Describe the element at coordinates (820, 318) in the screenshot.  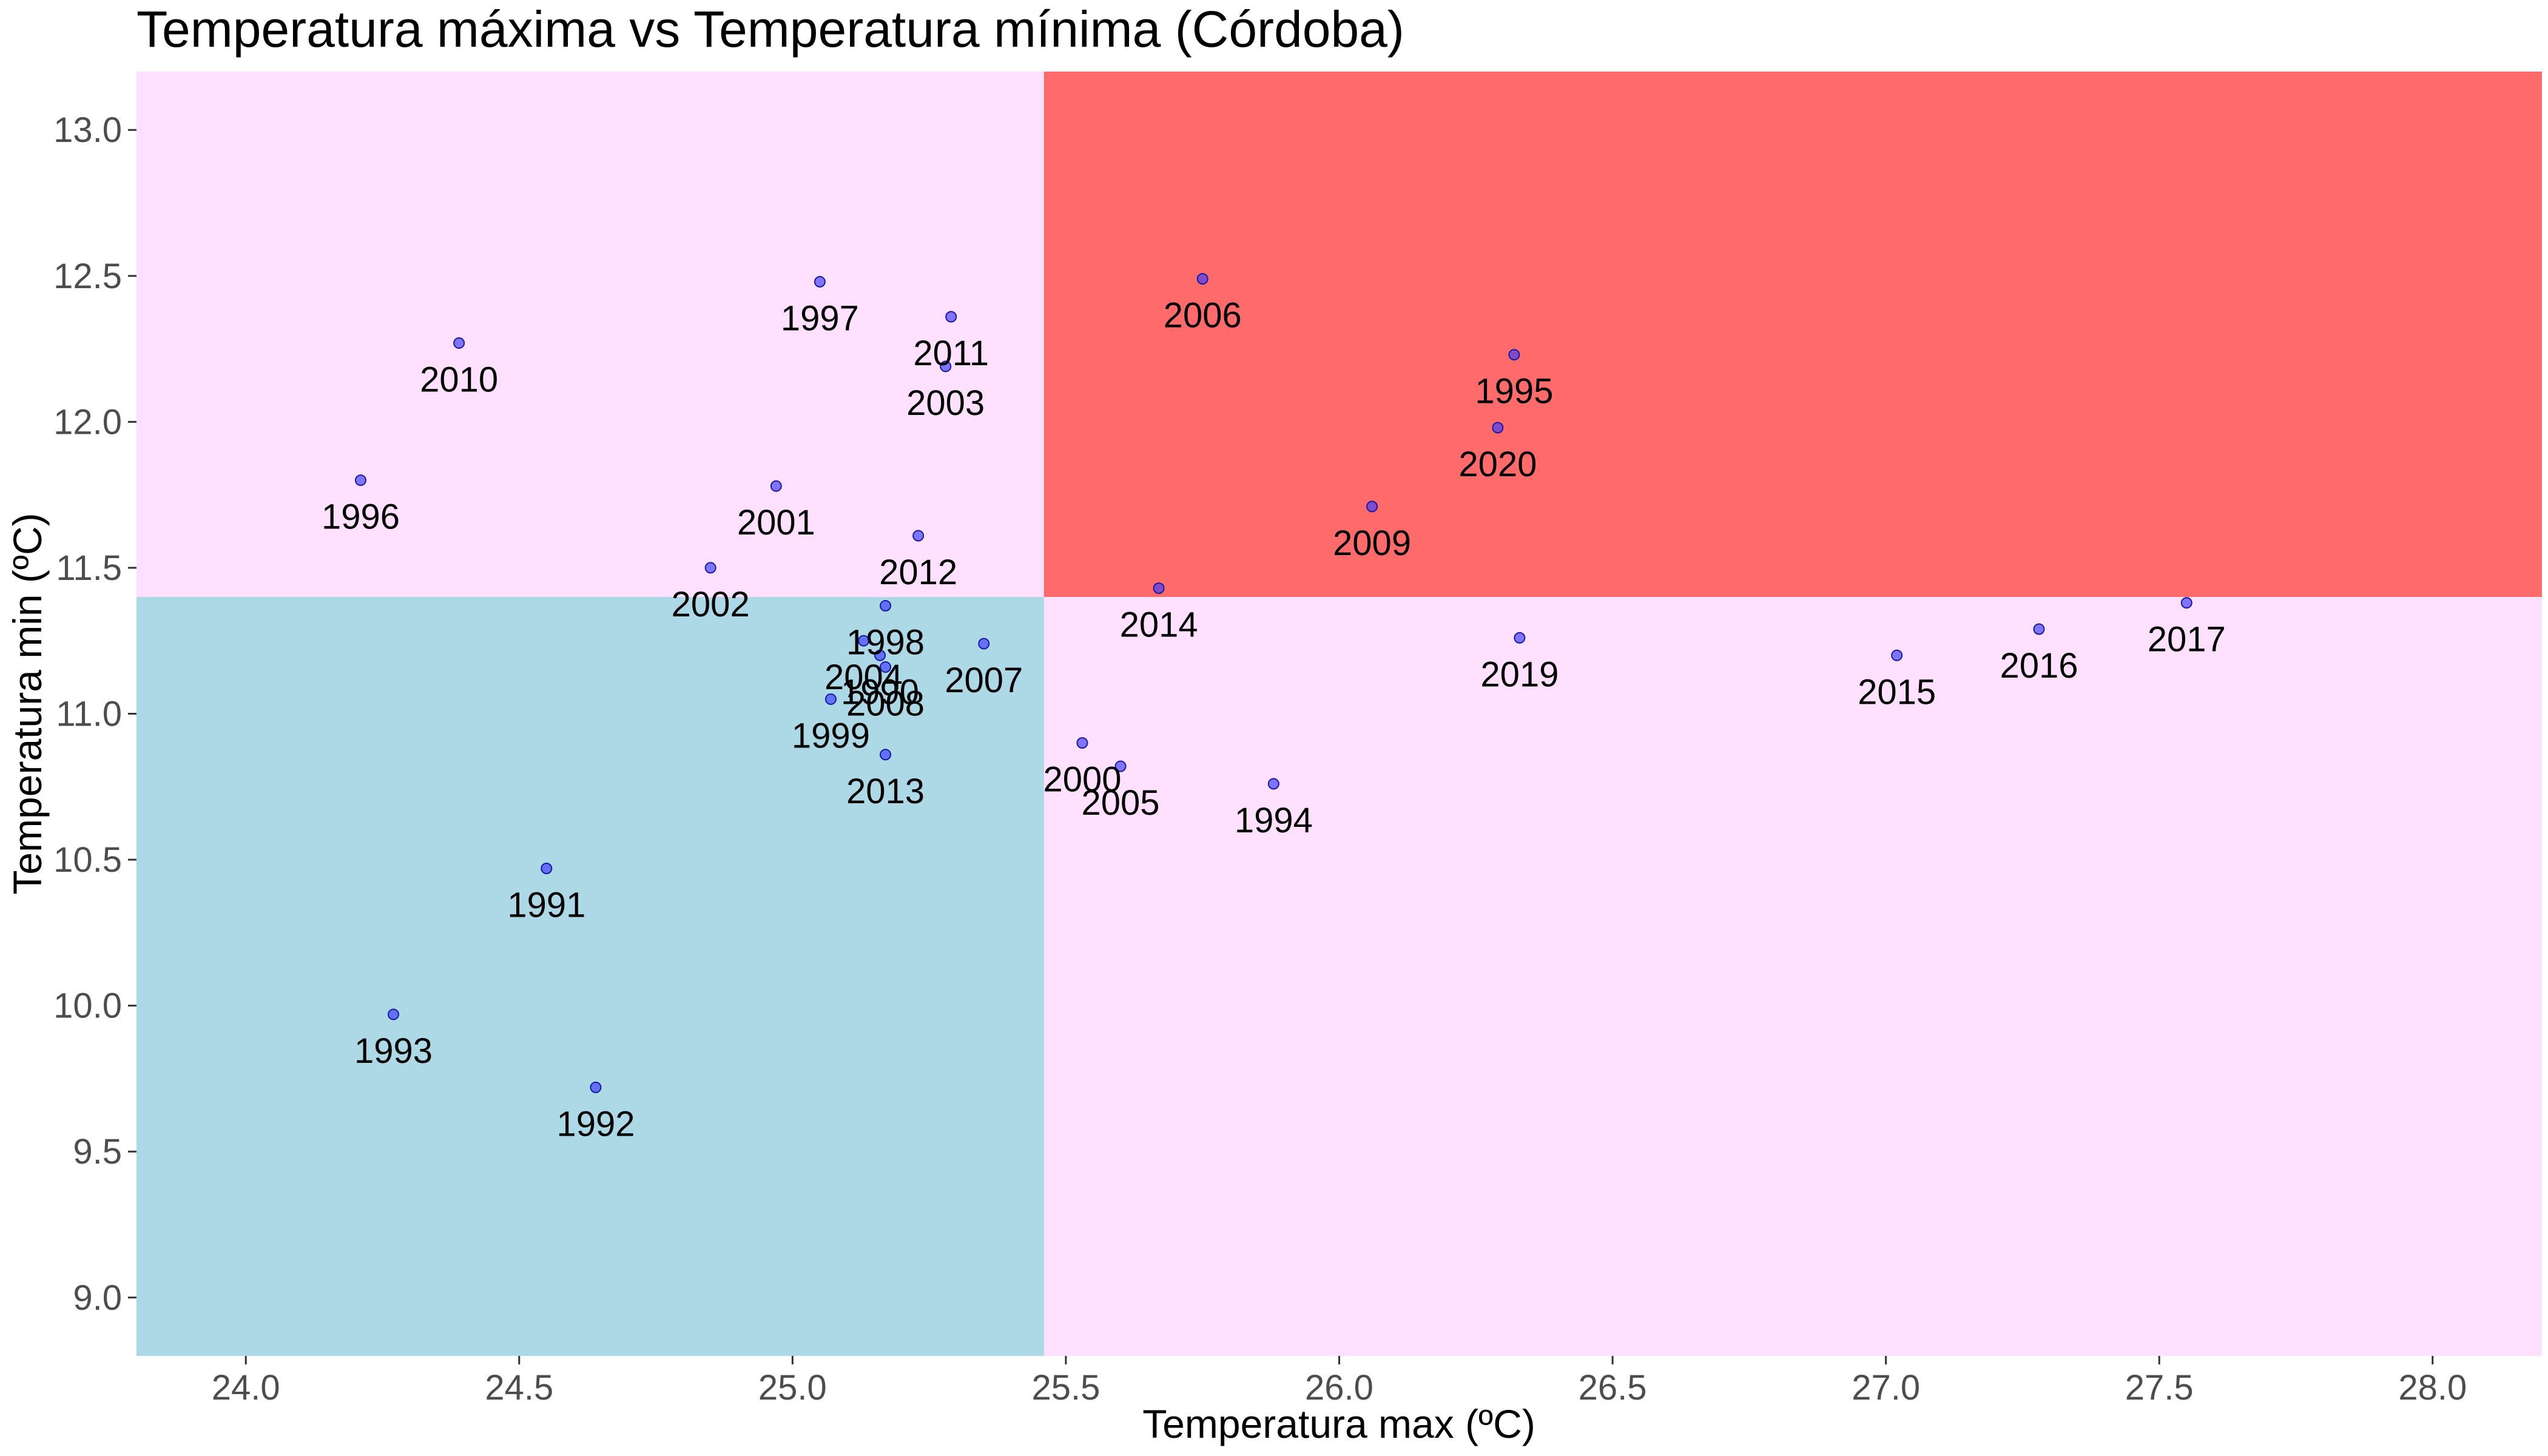
I see `data-point-label: 1997` at that location.